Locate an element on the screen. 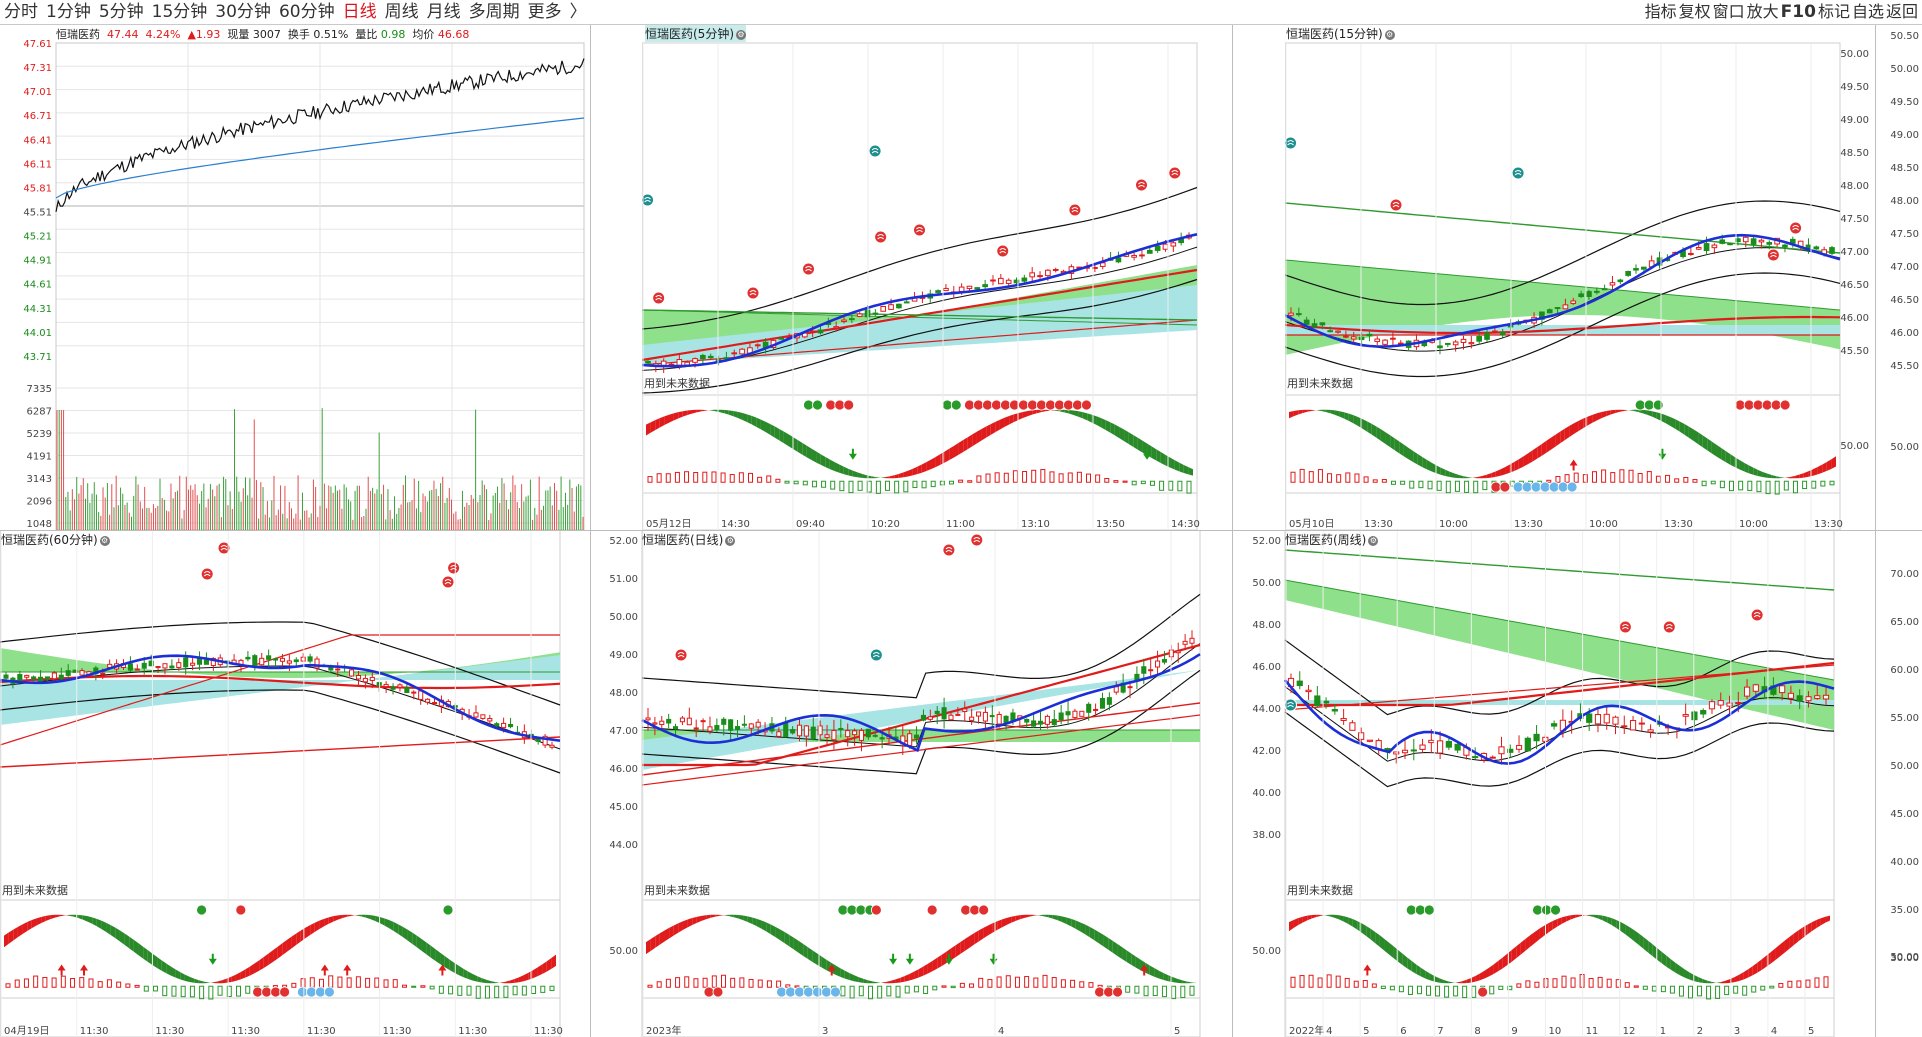 This screenshot has width=1922, height=1037. chevron-right-icon: 〉 is located at coordinates (578, 12).